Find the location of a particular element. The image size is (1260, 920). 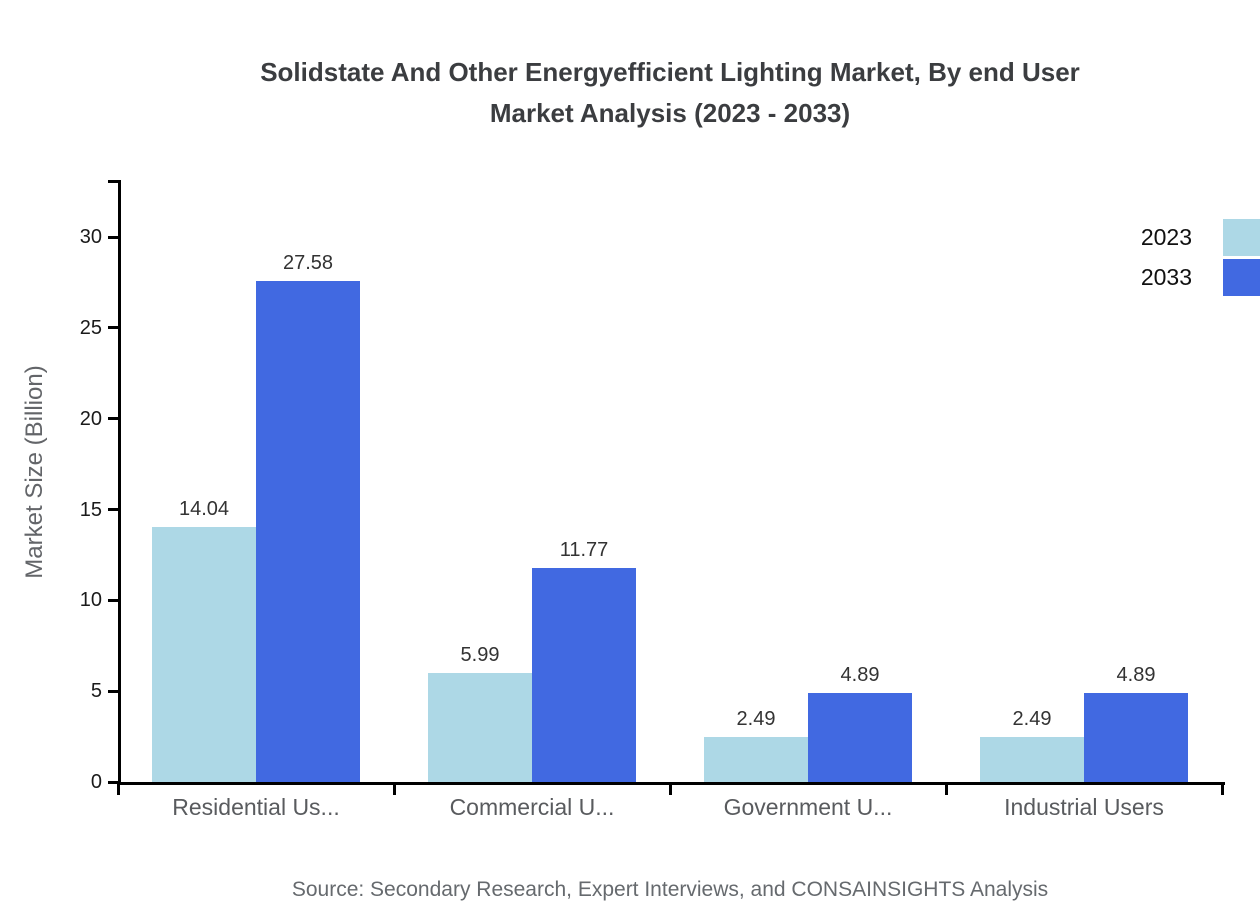

y-tick-label-10: 10 is located at coordinates (90, 600).